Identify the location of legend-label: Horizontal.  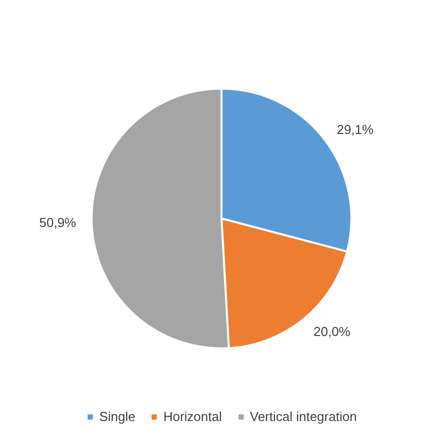
(192, 416).